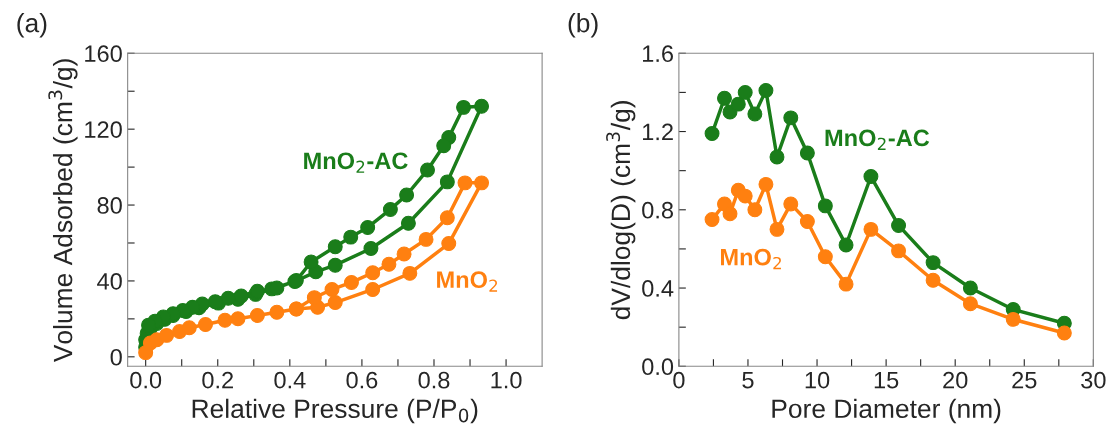 This screenshot has width=1110, height=444. What do you see at coordinates (886, 380) in the screenshot?
I see `x-tick-label: 15` at bounding box center [886, 380].